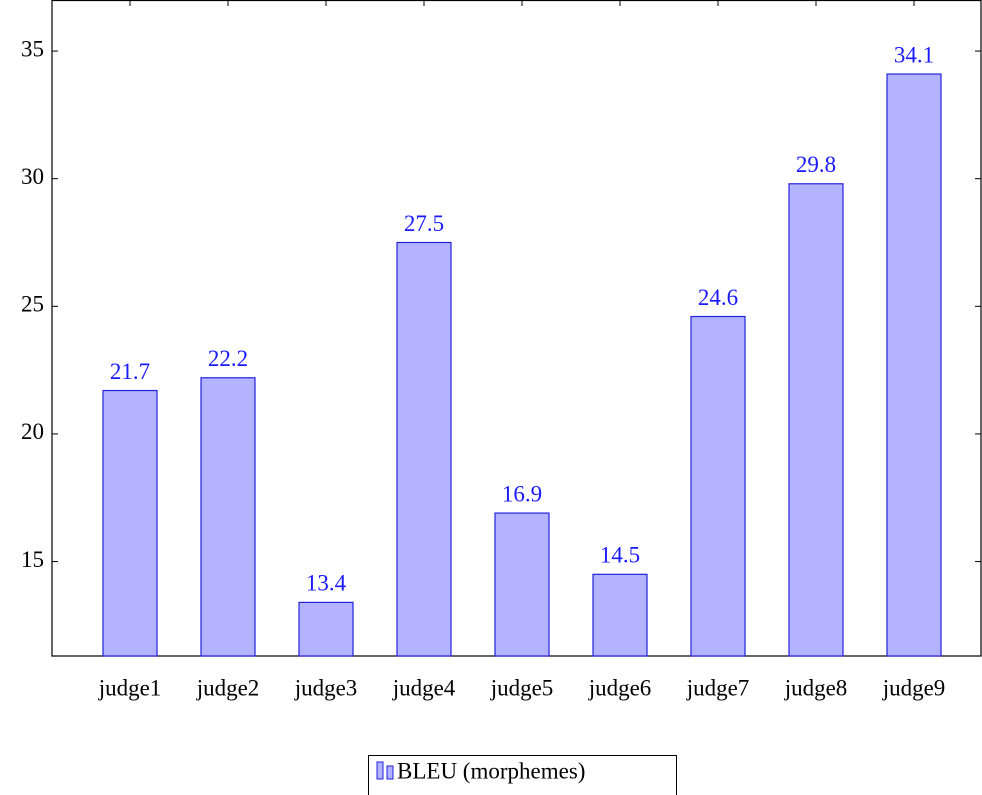 Image resolution: width=982 pixels, height=795 pixels. Describe the element at coordinates (228, 687) in the screenshot. I see `x-tick-label: judge2` at that location.